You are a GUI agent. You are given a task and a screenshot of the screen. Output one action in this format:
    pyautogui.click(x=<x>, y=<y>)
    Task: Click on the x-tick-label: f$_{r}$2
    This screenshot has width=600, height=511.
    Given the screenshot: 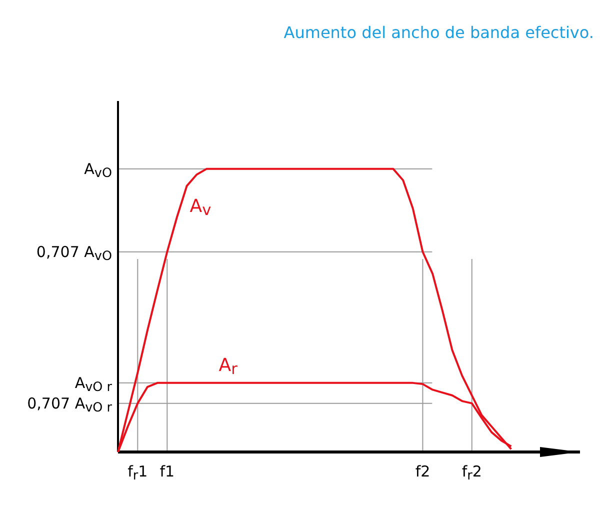 What is the action you would take?
    pyautogui.click(x=472, y=473)
    